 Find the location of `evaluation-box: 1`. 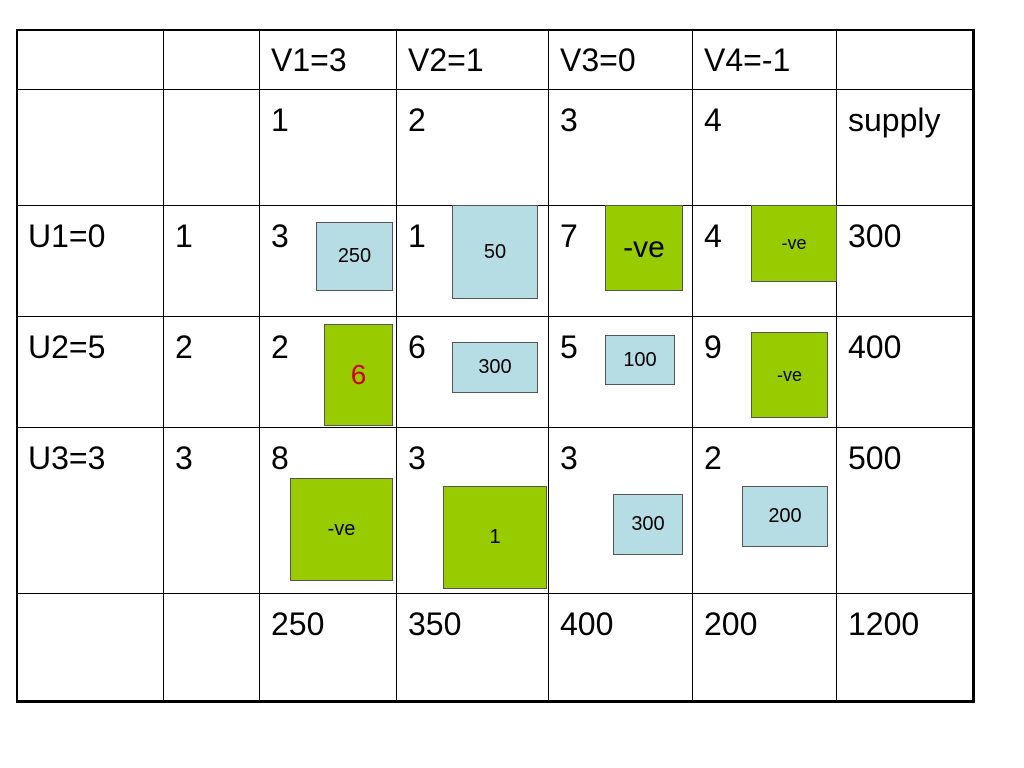

evaluation-box: 1 is located at coordinates (495, 537).